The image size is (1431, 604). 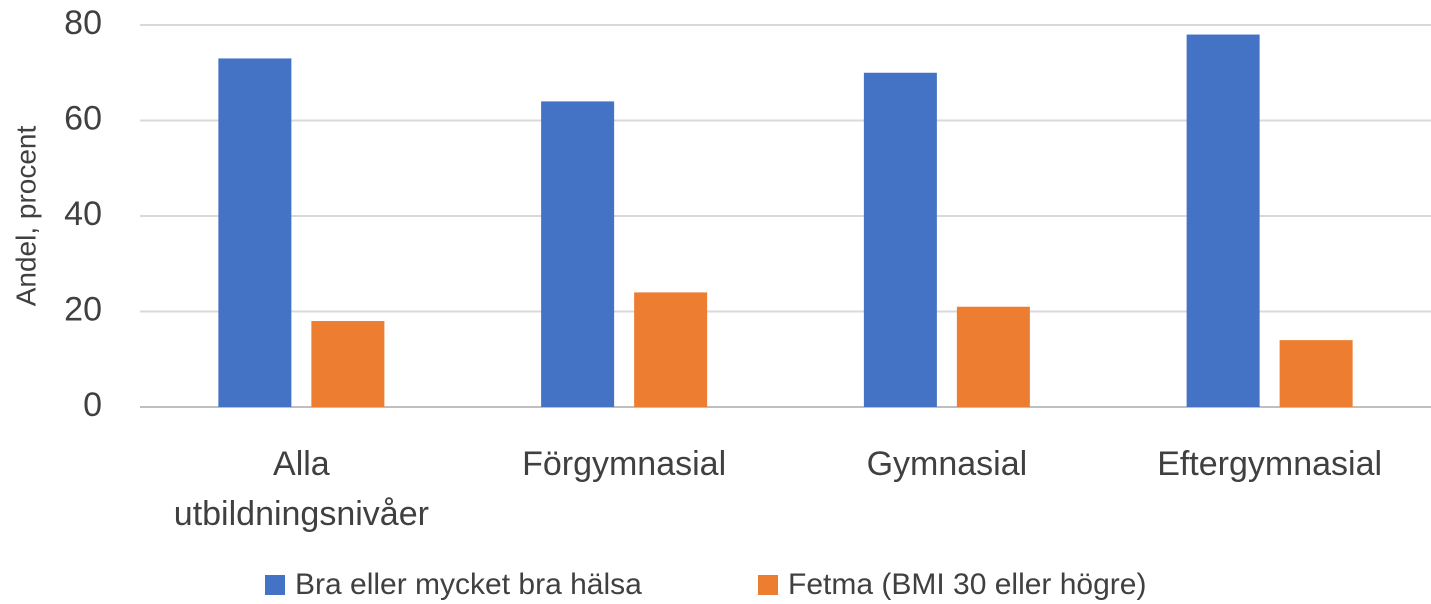 I want to click on legend-label: Fetma (BMI 30 eller högre), so click(x=967, y=584).